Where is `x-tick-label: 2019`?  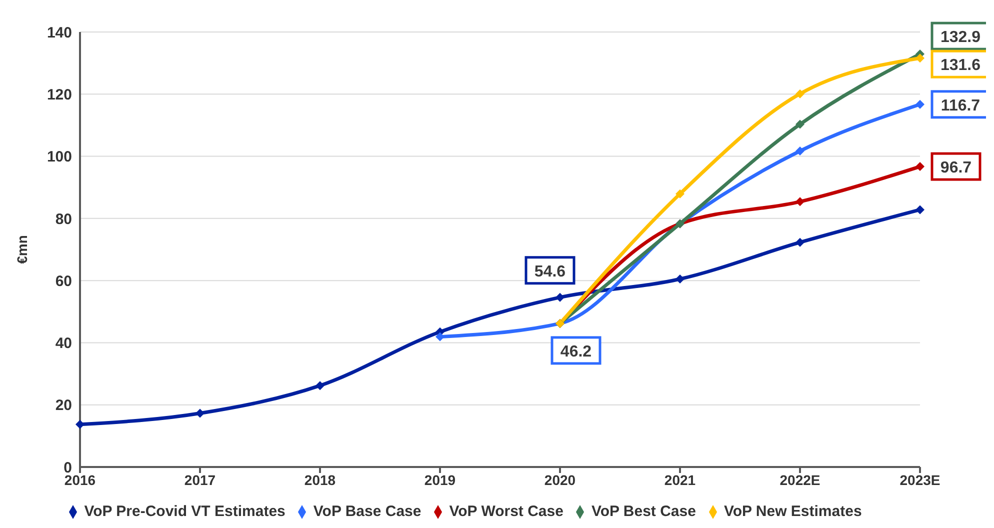 x-tick-label: 2019 is located at coordinates (440, 480).